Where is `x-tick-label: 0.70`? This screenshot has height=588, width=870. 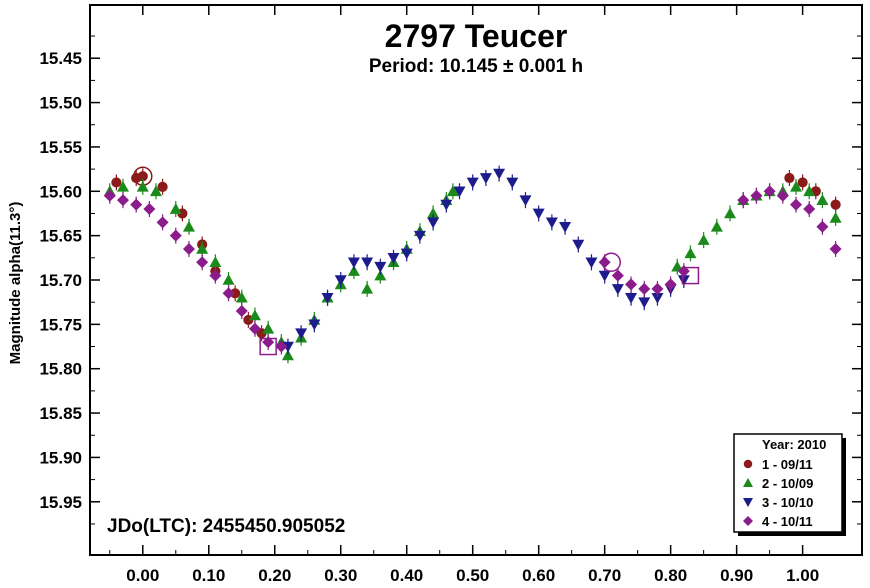
x-tick-label: 0.70 is located at coordinates (604, 575).